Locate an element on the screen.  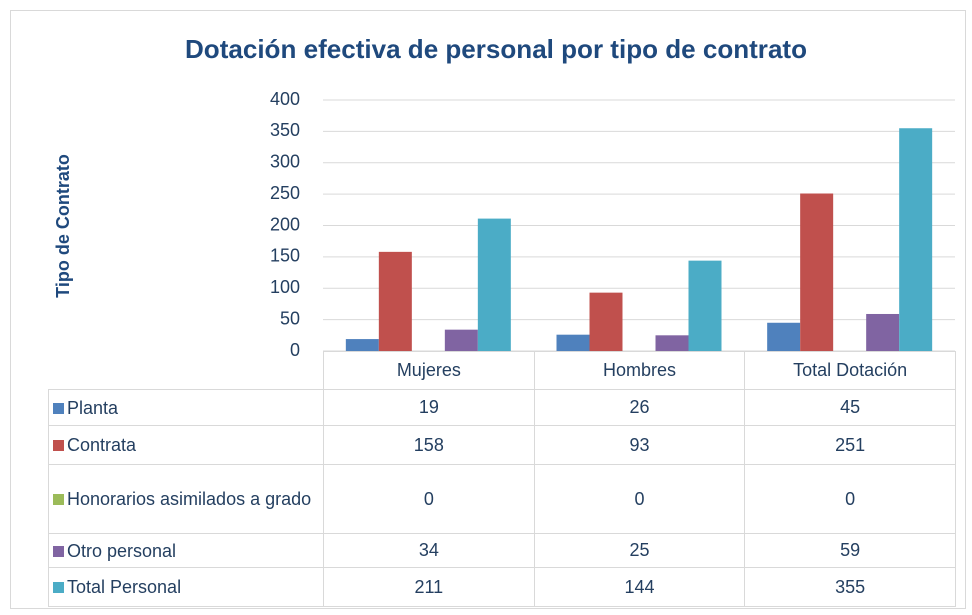
y-tick-label: 0 is located at coordinates (295, 350).